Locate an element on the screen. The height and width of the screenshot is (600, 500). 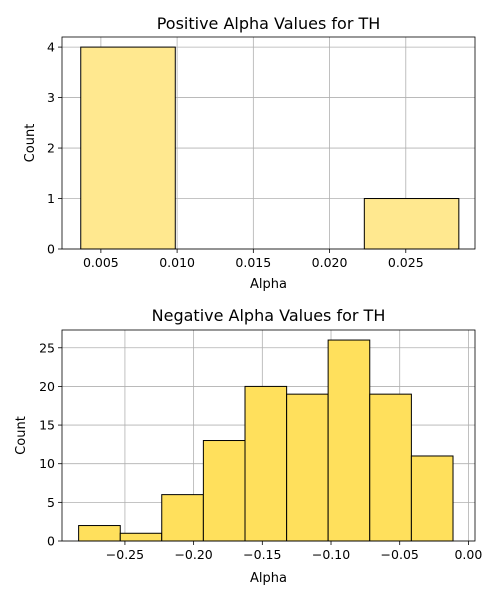
y-tick-label: 4 is located at coordinates (51, 47).